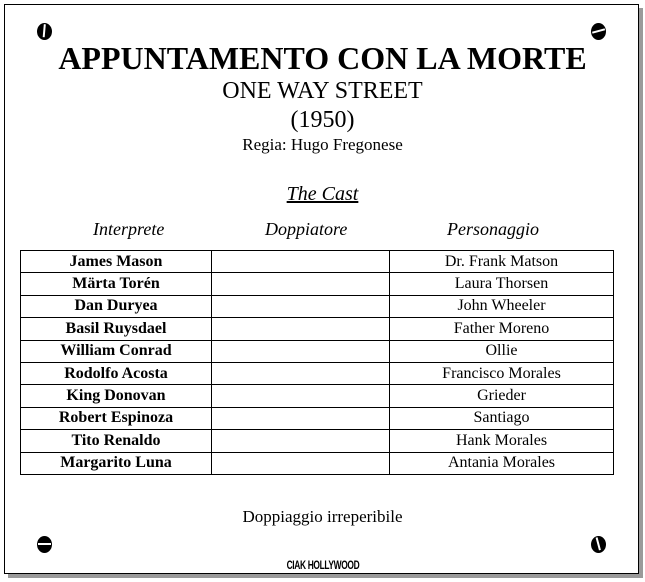 The image size is (645, 582). I want to click on dubbing-note: Doppiaggio irreperibile, so click(322, 516).